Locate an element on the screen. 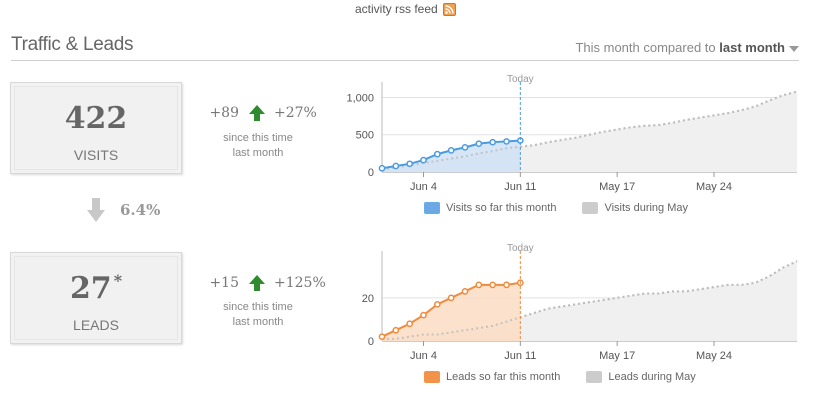  visits-since: since this time last month is located at coordinates (258, 146).